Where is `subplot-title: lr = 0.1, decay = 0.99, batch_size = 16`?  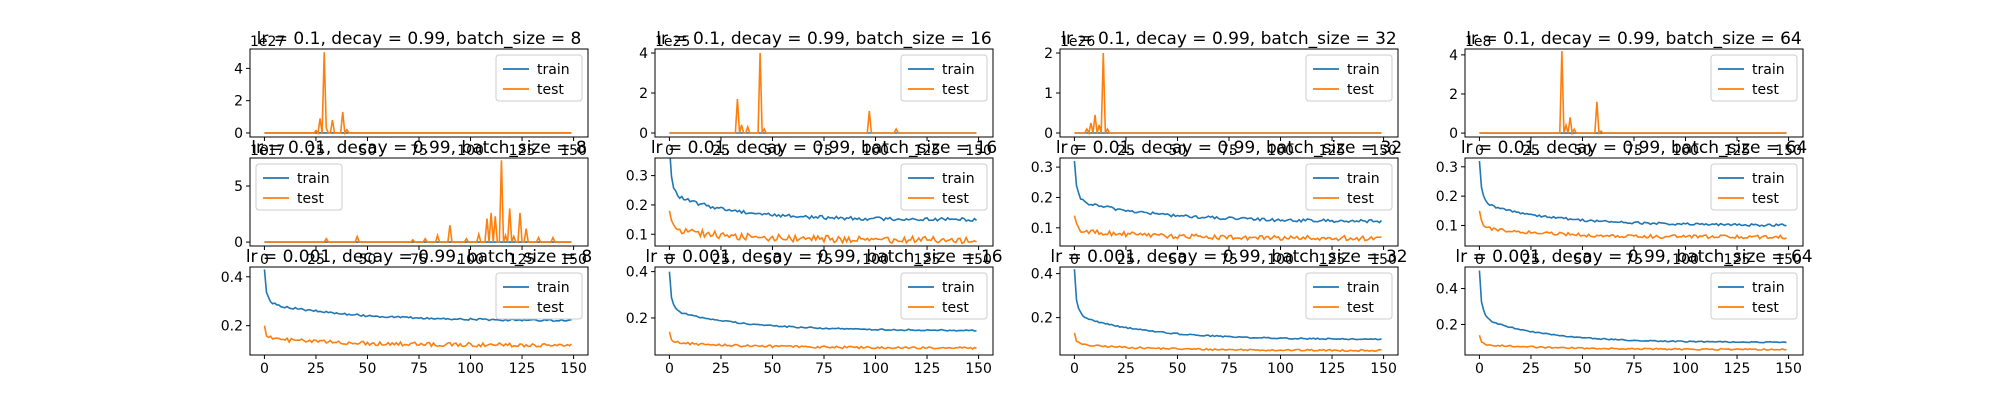 subplot-title: lr = 0.1, decay = 0.99, batch_size = 16 is located at coordinates (824, 39).